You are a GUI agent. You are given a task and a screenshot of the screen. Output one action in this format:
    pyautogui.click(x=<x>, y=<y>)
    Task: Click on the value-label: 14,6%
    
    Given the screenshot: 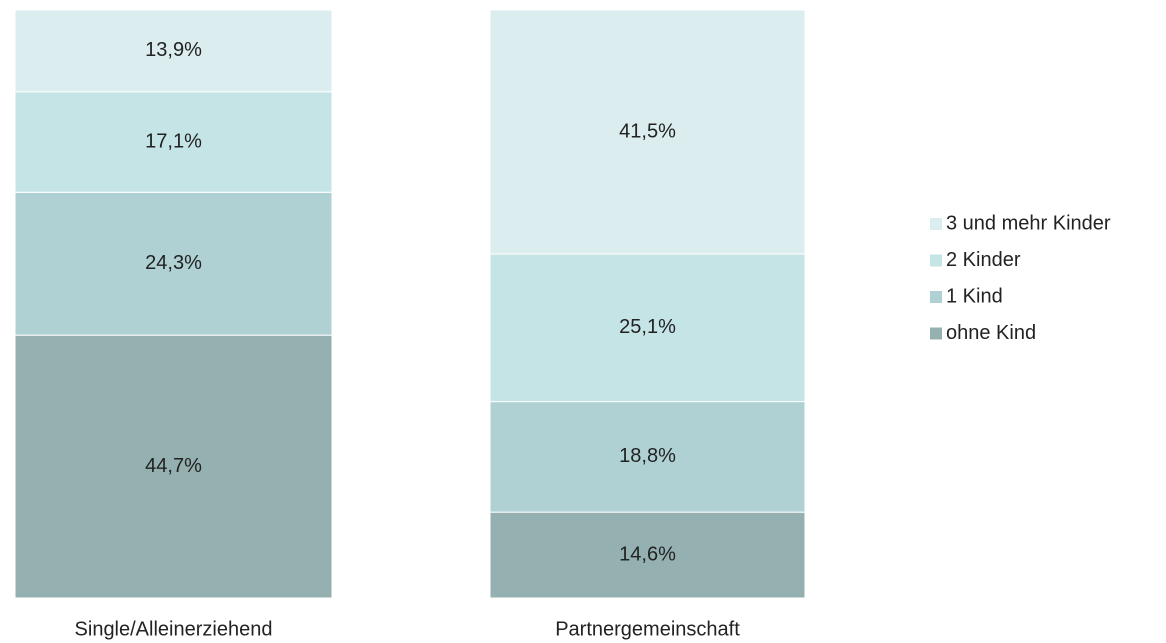 What is the action you would take?
    pyautogui.click(x=647, y=554)
    